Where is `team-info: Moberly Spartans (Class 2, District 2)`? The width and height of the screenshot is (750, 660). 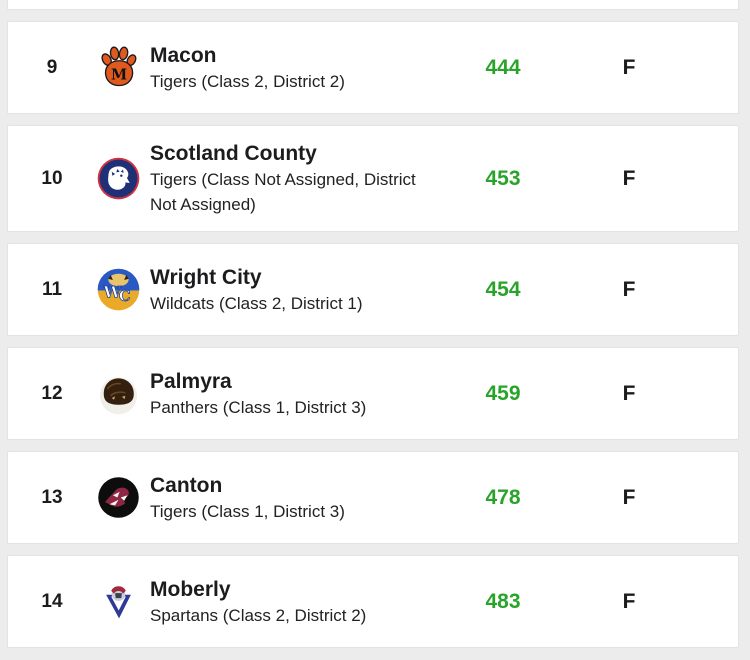
team-info: Moberly Spartans (Class 2, District 2) is located at coordinates (296, 602).